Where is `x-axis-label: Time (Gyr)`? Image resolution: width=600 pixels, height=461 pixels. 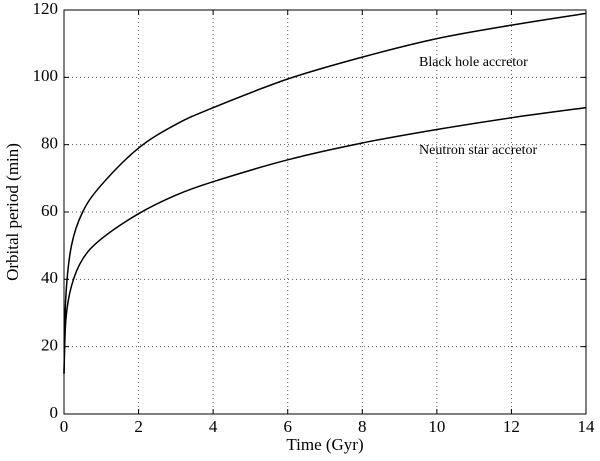 x-axis-label: Time (Gyr) is located at coordinates (324, 444).